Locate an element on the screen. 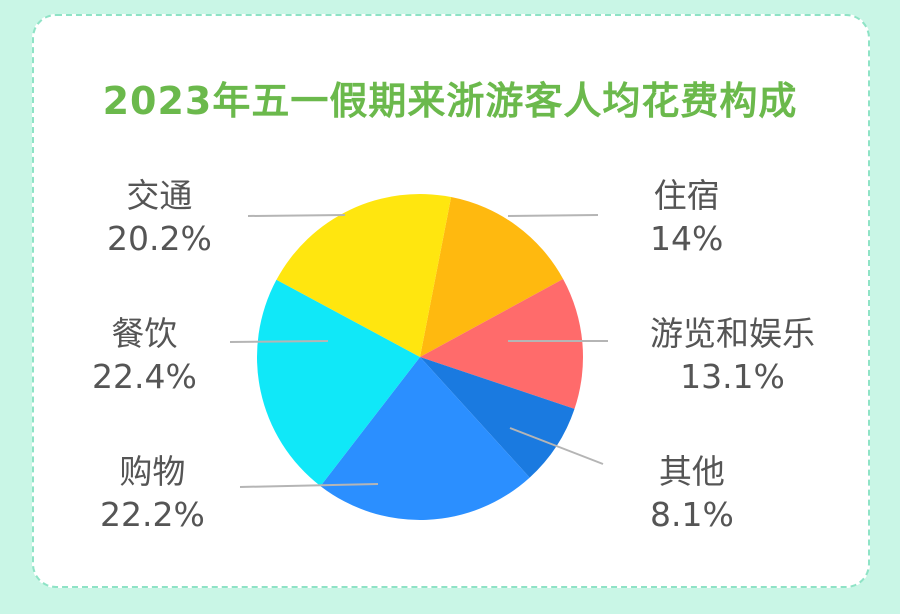  pie-slice-dining is located at coordinates (338, 383).